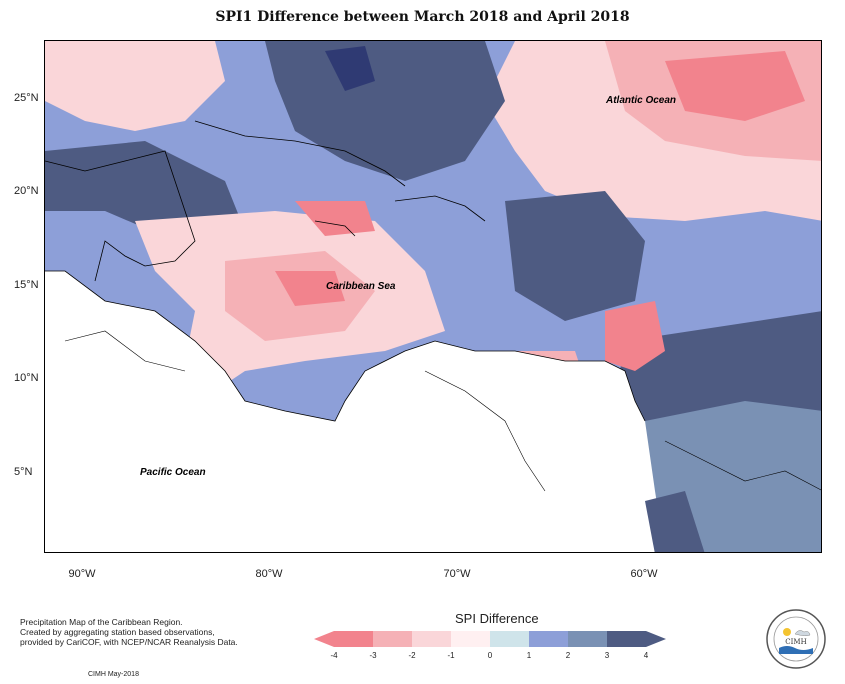 The height and width of the screenshot is (684, 845). I want to click on legend-tick-label: 3, so click(607, 655).